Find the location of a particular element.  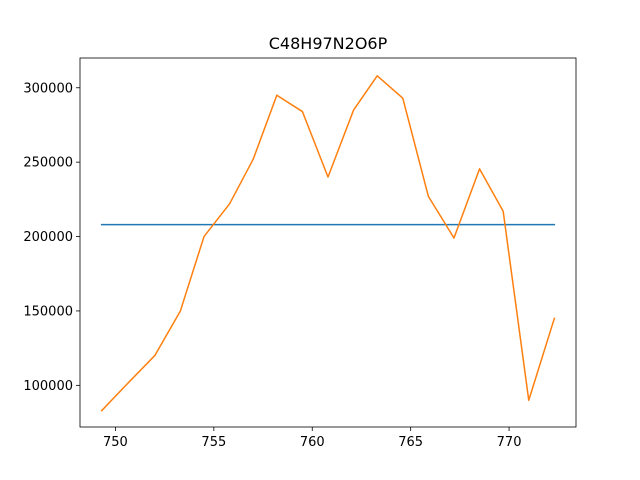

y-tick-label: 200000 is located at coordinates (48, 237).